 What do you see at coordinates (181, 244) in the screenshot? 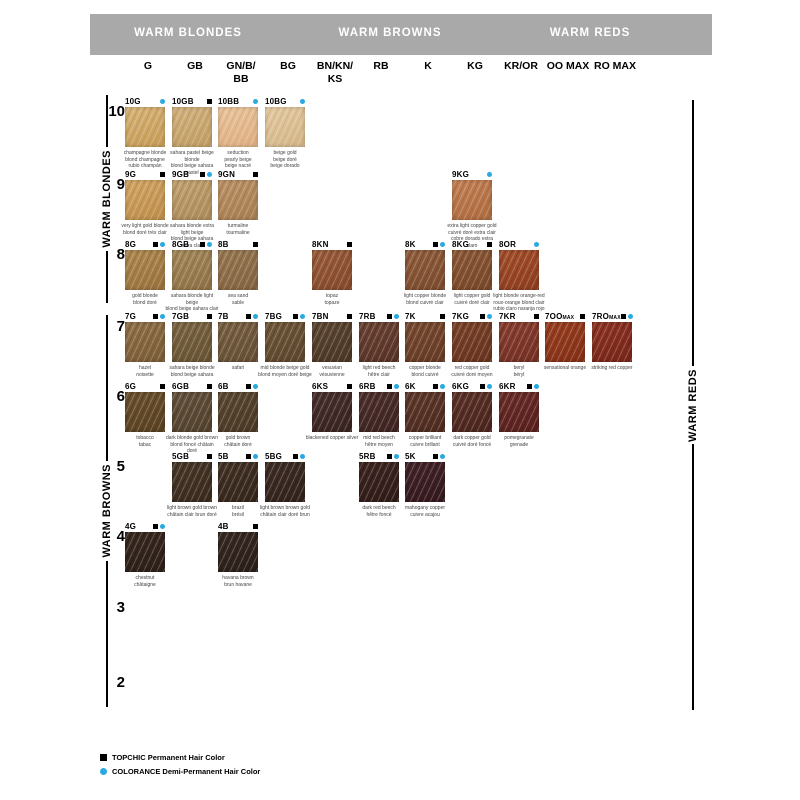
I see `swatch-code: 8GB` at bounding box center [181, 244].